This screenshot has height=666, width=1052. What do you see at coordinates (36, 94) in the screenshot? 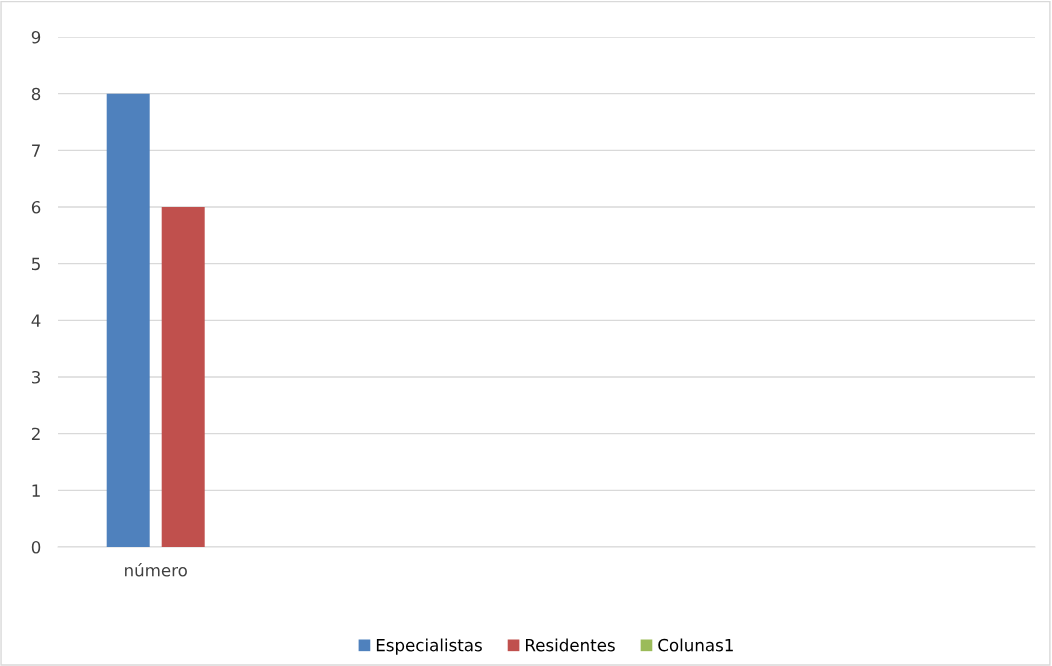
I see `y-tick-label: 8` at bounding box center [36, 94].